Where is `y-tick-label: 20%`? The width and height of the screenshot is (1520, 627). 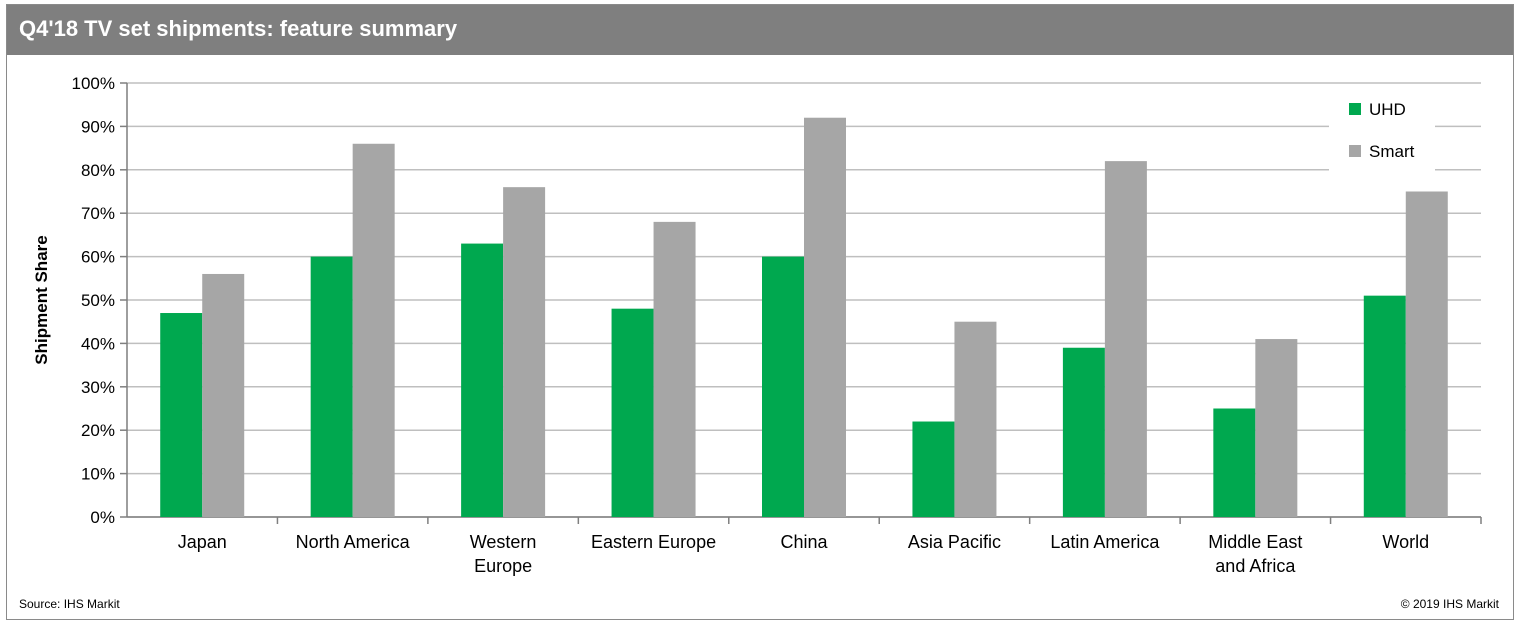 y-tick-label: 20% is located at coordinates (98, 430).